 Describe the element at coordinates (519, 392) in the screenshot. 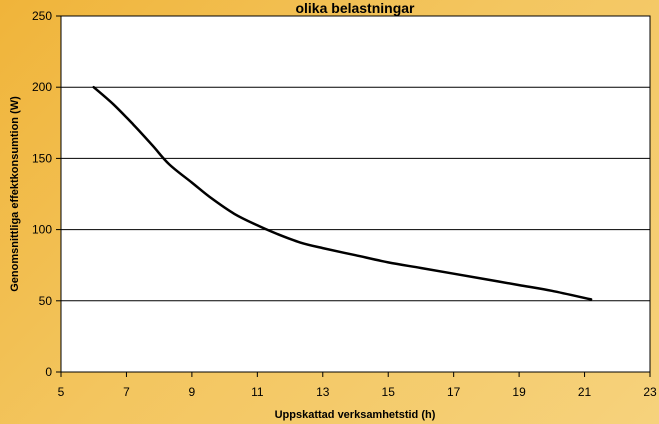

I see `x-tick-label: 19` at that location.